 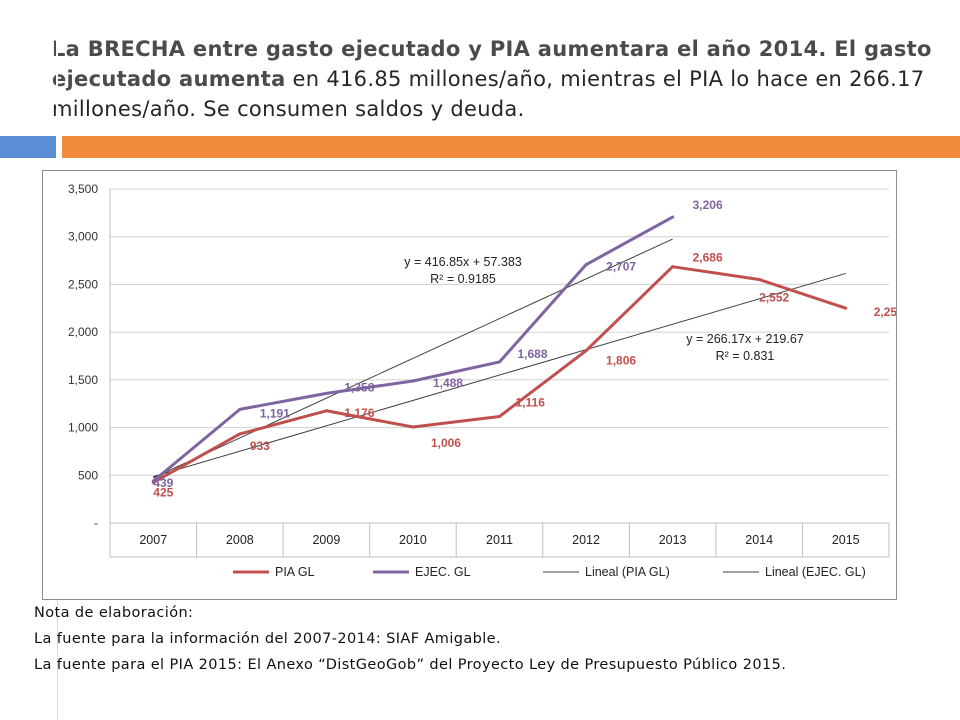 What do you see at coordinates (745, 339) in the screenshot?
I see `pia-equation: y = 266.17x + 219.67` at bounding box center [745, 339].